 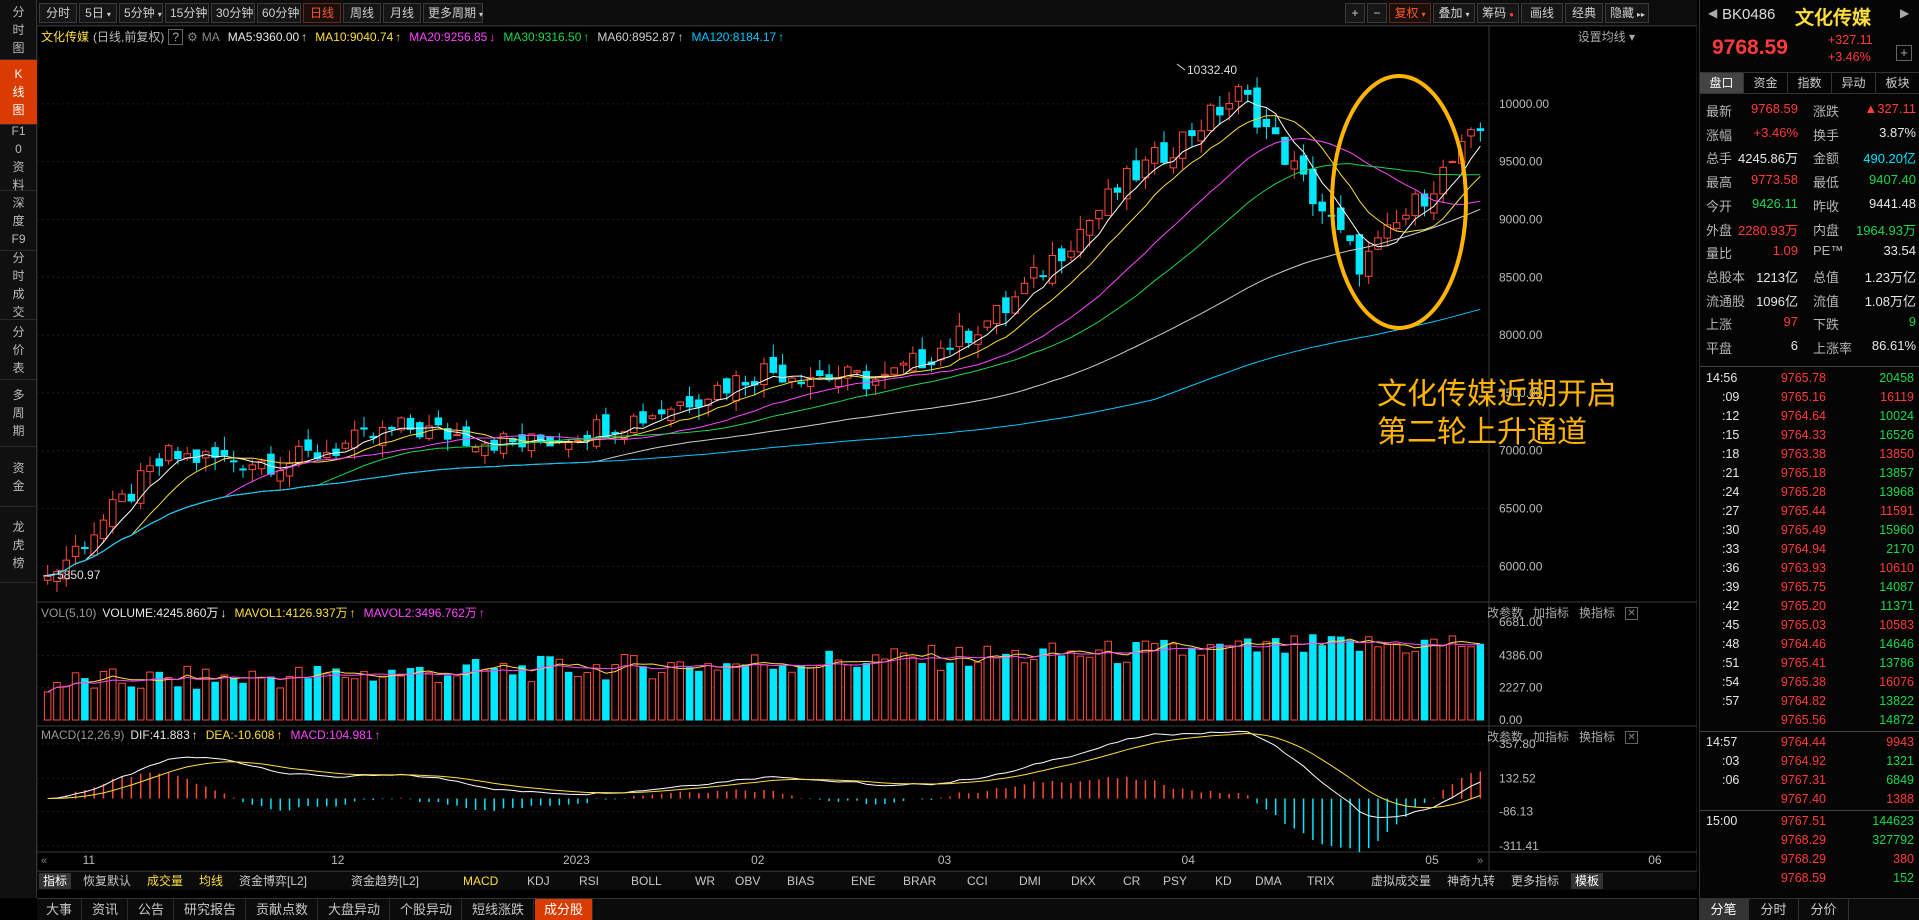 What do you see at coordinates (18, 545) in the screenshot?
I see `leftnav-item-8: 龙虎榜` at bounding box center [18, 545].